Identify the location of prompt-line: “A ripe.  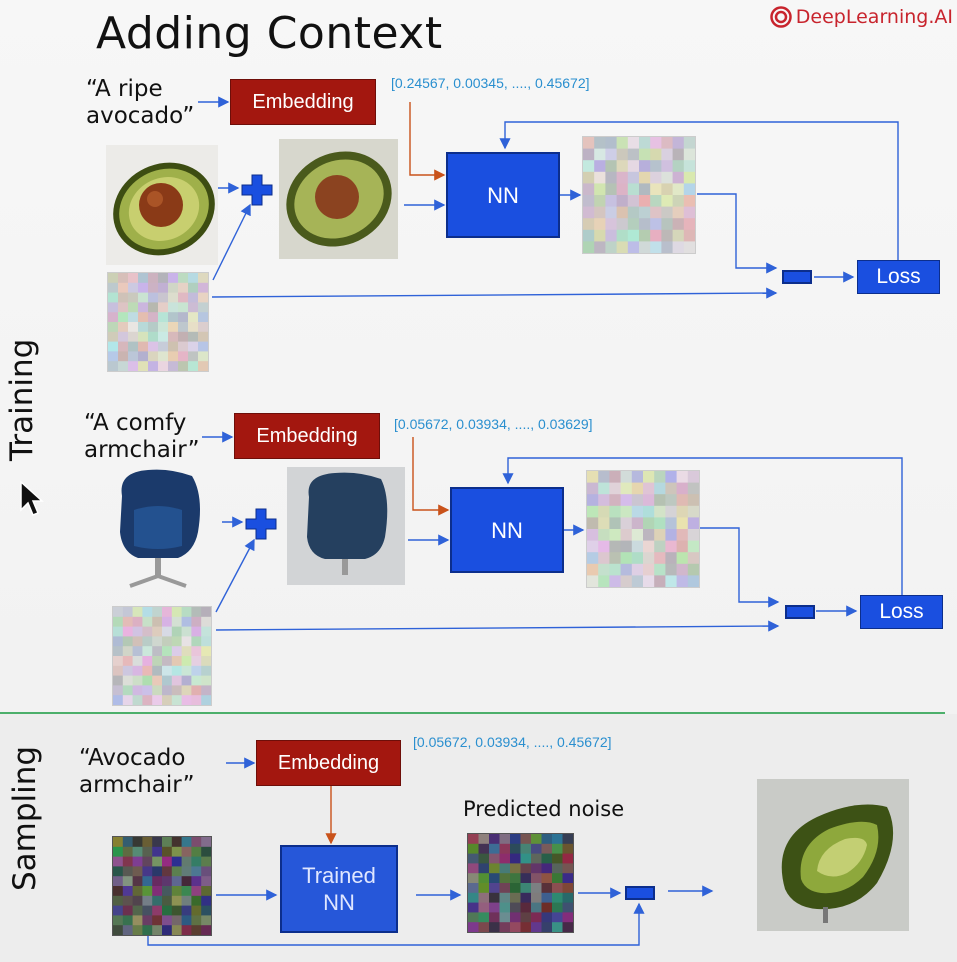
(124, 89).